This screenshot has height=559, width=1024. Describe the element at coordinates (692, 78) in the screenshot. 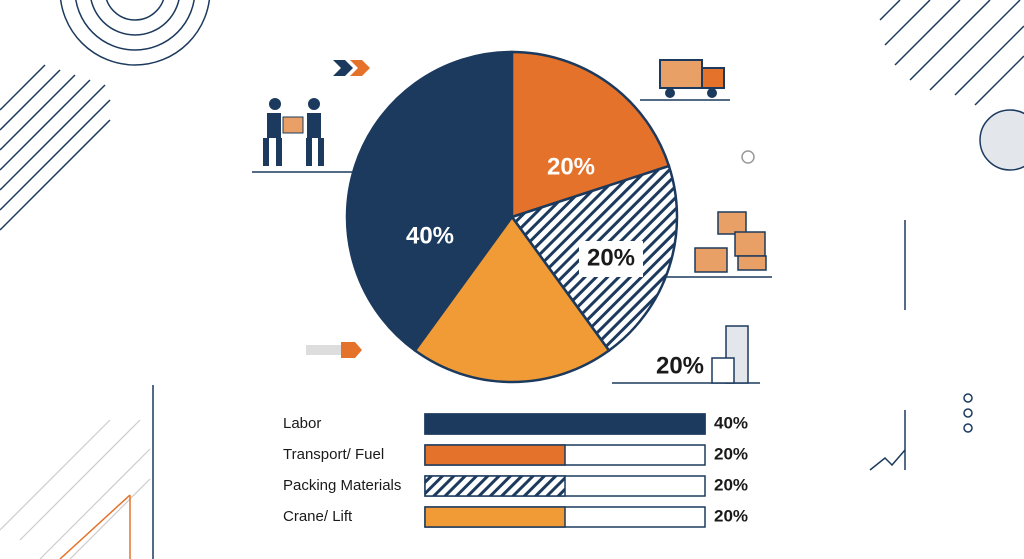

I see `truck-icon` at that location.